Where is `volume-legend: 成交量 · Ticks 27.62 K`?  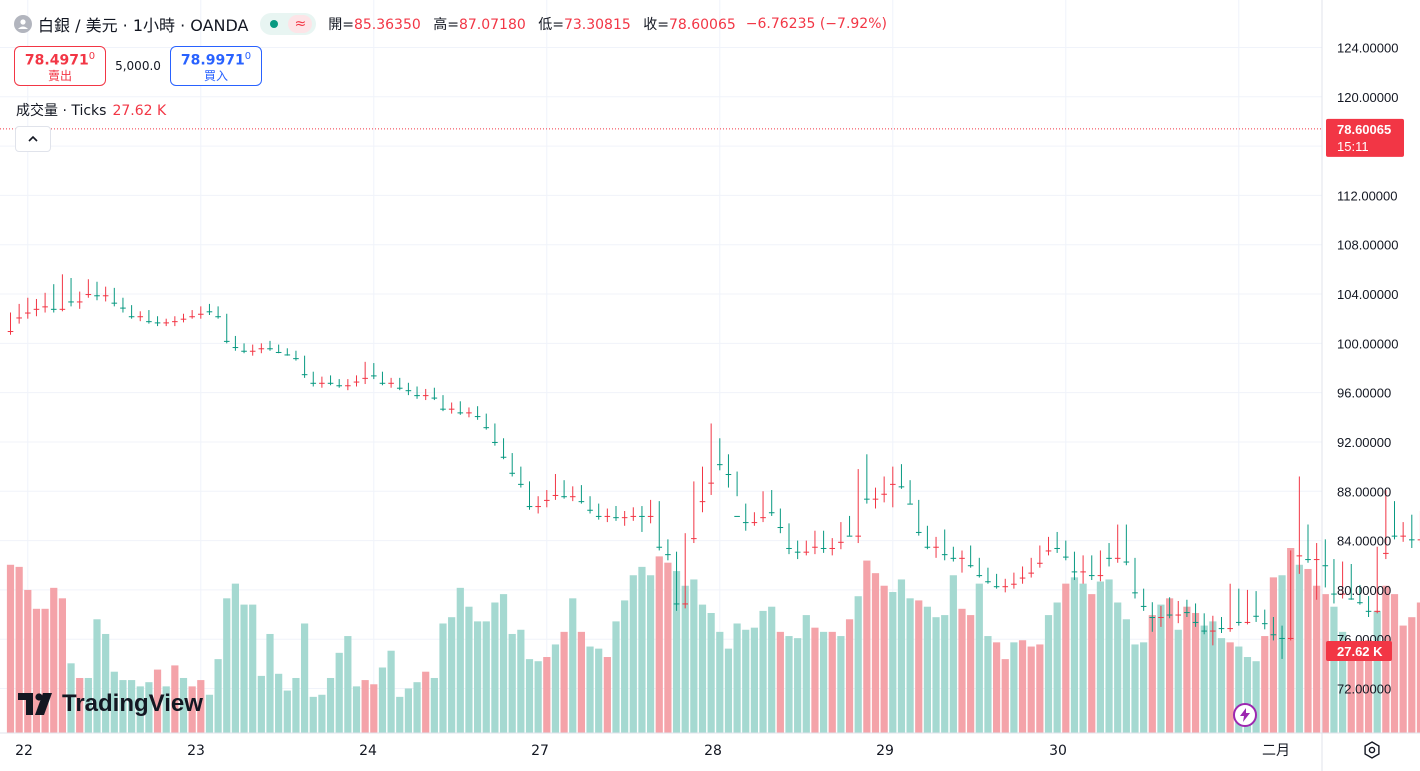 volume-legend: 成交量 · Ticks 27.62 K is located at coordinates (91, 110).